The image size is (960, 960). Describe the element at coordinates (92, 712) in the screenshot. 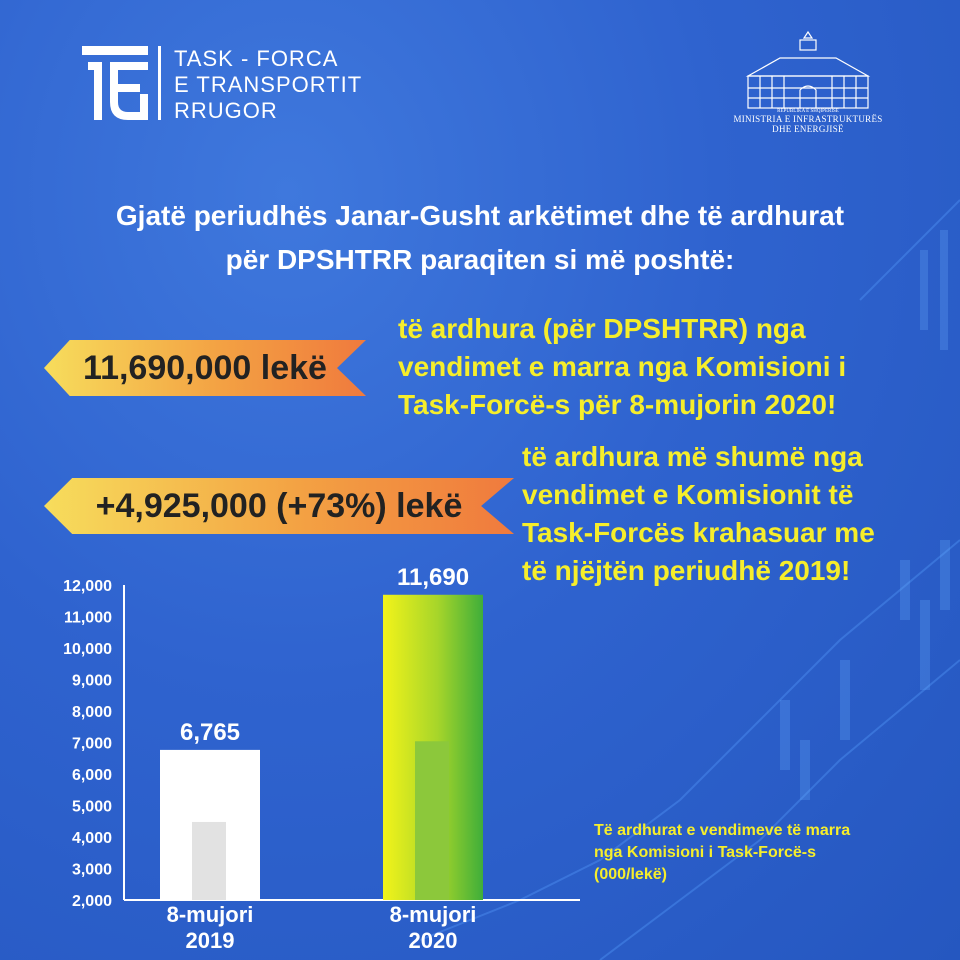

I see `y-tick-label: 8,000` at that location.